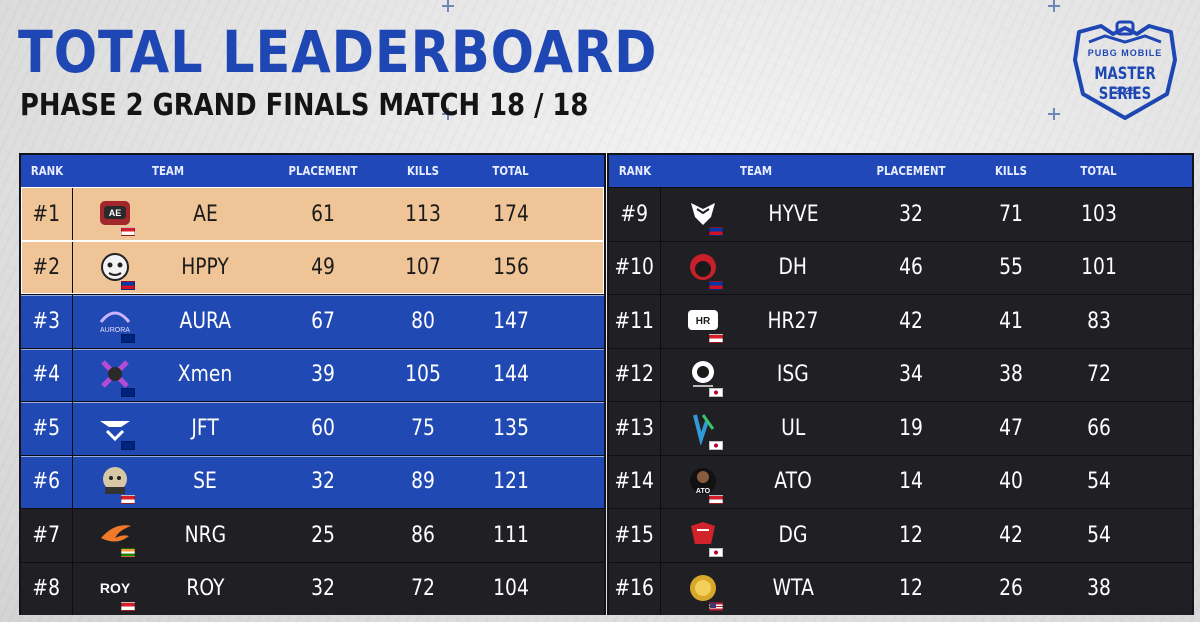 The image size is (1200, 622). I want to click on placement-cell: 32, so click(323, 589).